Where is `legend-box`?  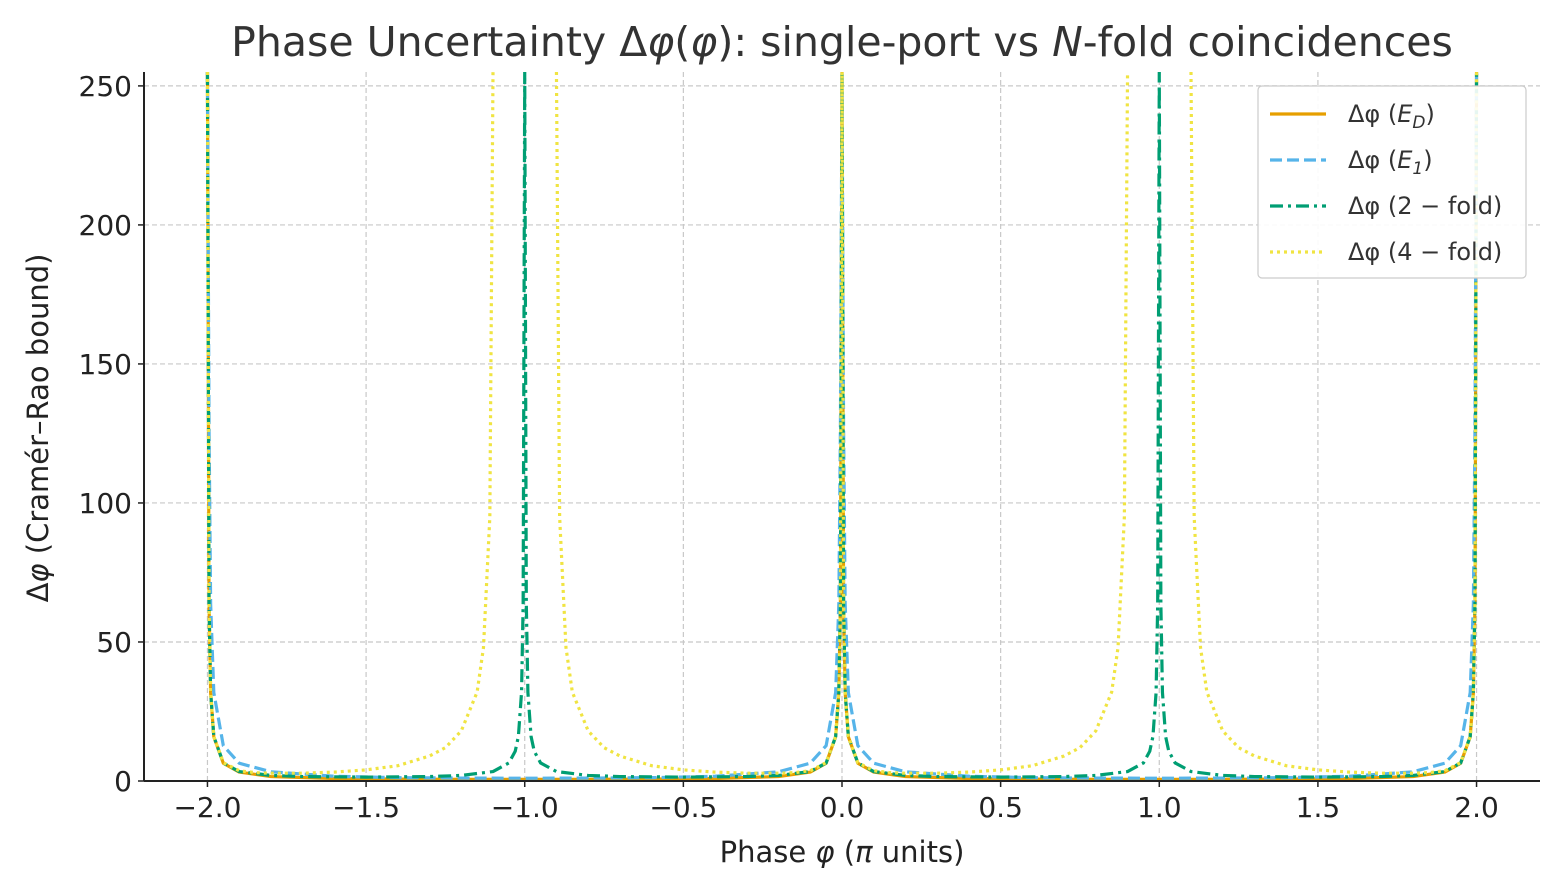 legend-box is located at coordinates (1392, 182).